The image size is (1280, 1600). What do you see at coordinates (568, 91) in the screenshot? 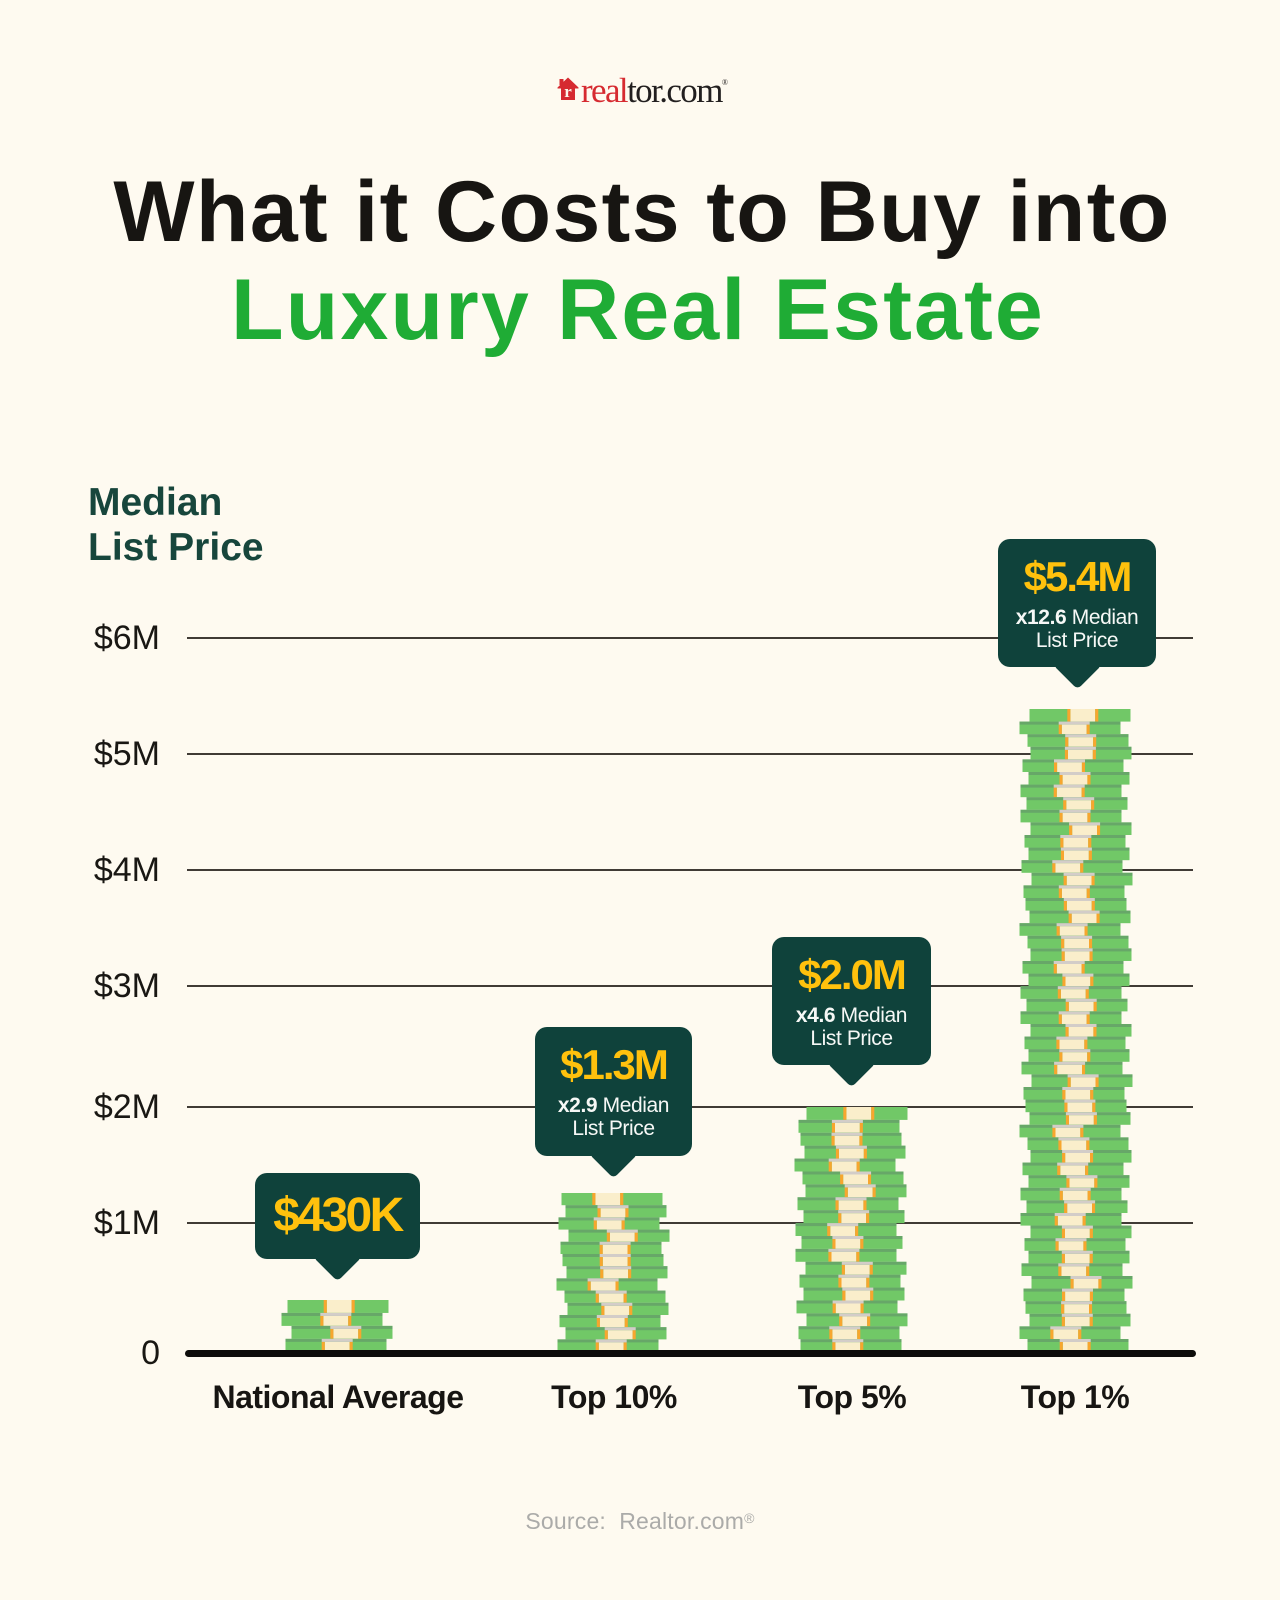
I see `svg-text: r` at bounding box center [568, 91].